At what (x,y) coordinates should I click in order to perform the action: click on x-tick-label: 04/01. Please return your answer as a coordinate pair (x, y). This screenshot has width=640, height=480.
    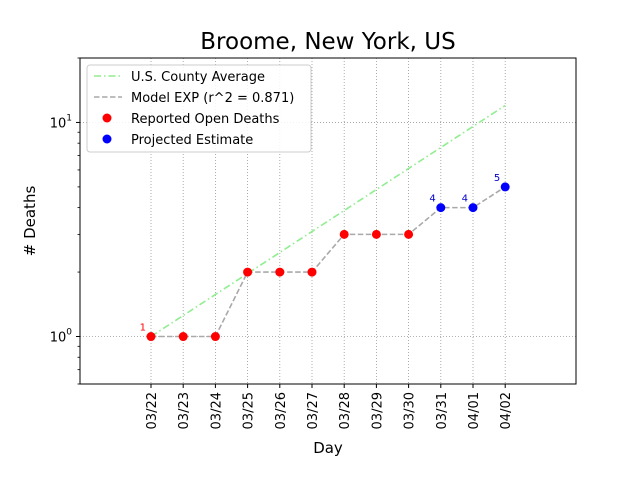
    Looking at the image, I should click on (474, 410).